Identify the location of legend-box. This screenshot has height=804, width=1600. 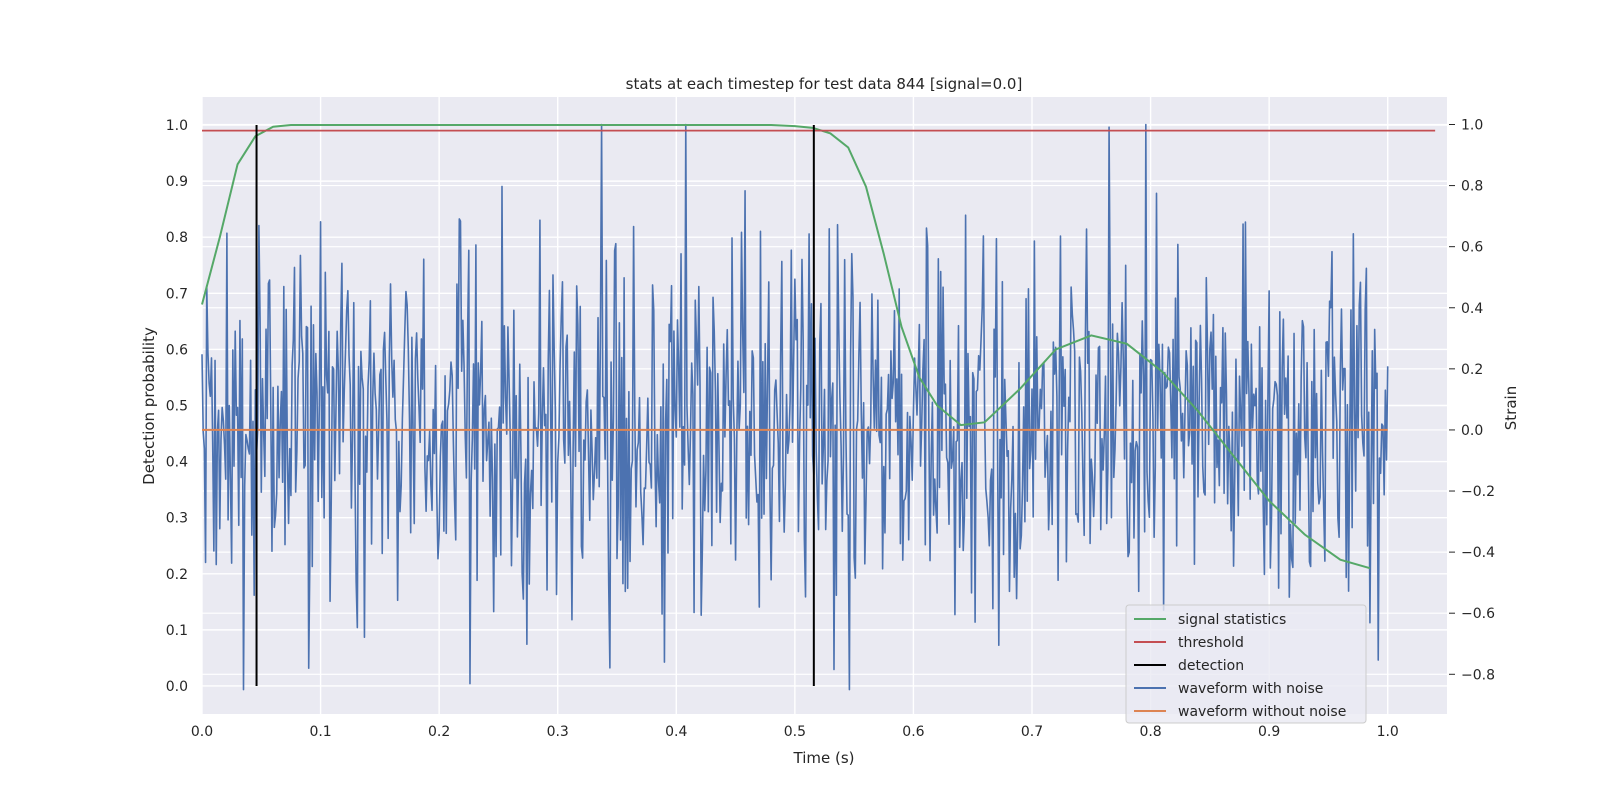
(1246, 664).